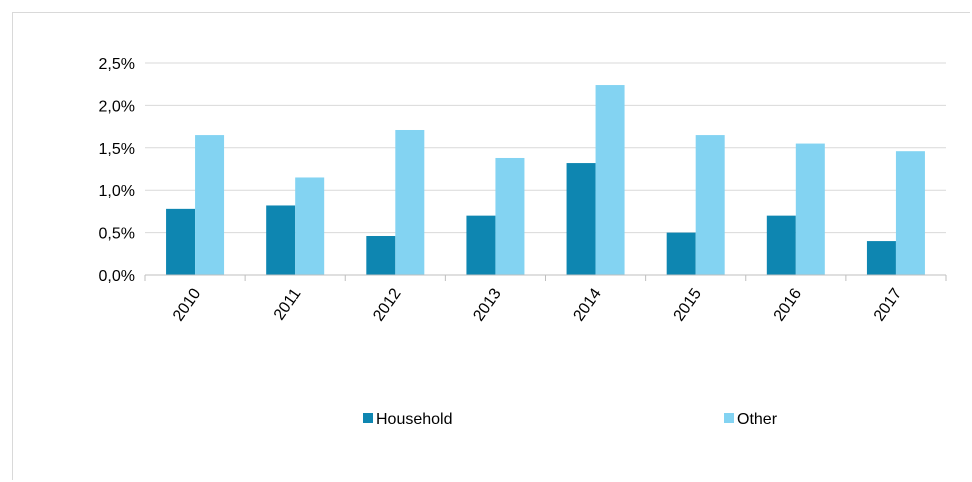  What do you see at coordinates (117, 170) in the screenshot?
I see `y-axis-ticks: 0,0% 0,5% 1,0% 1,5% 2,0% 2,5%` at bounding box center [117, 170].